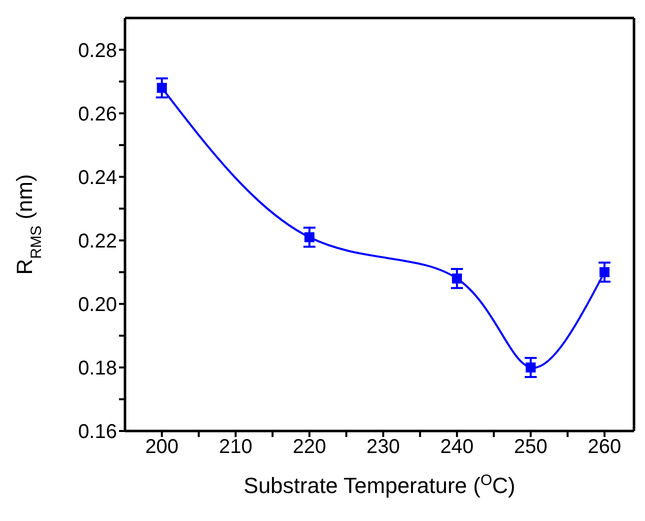 The width and height of the screenshot is (645, 521). What do you see at coordinates (531, 447) in the screenshot?
I see `x-tick-label: 250` at bounding box center [531, 447].